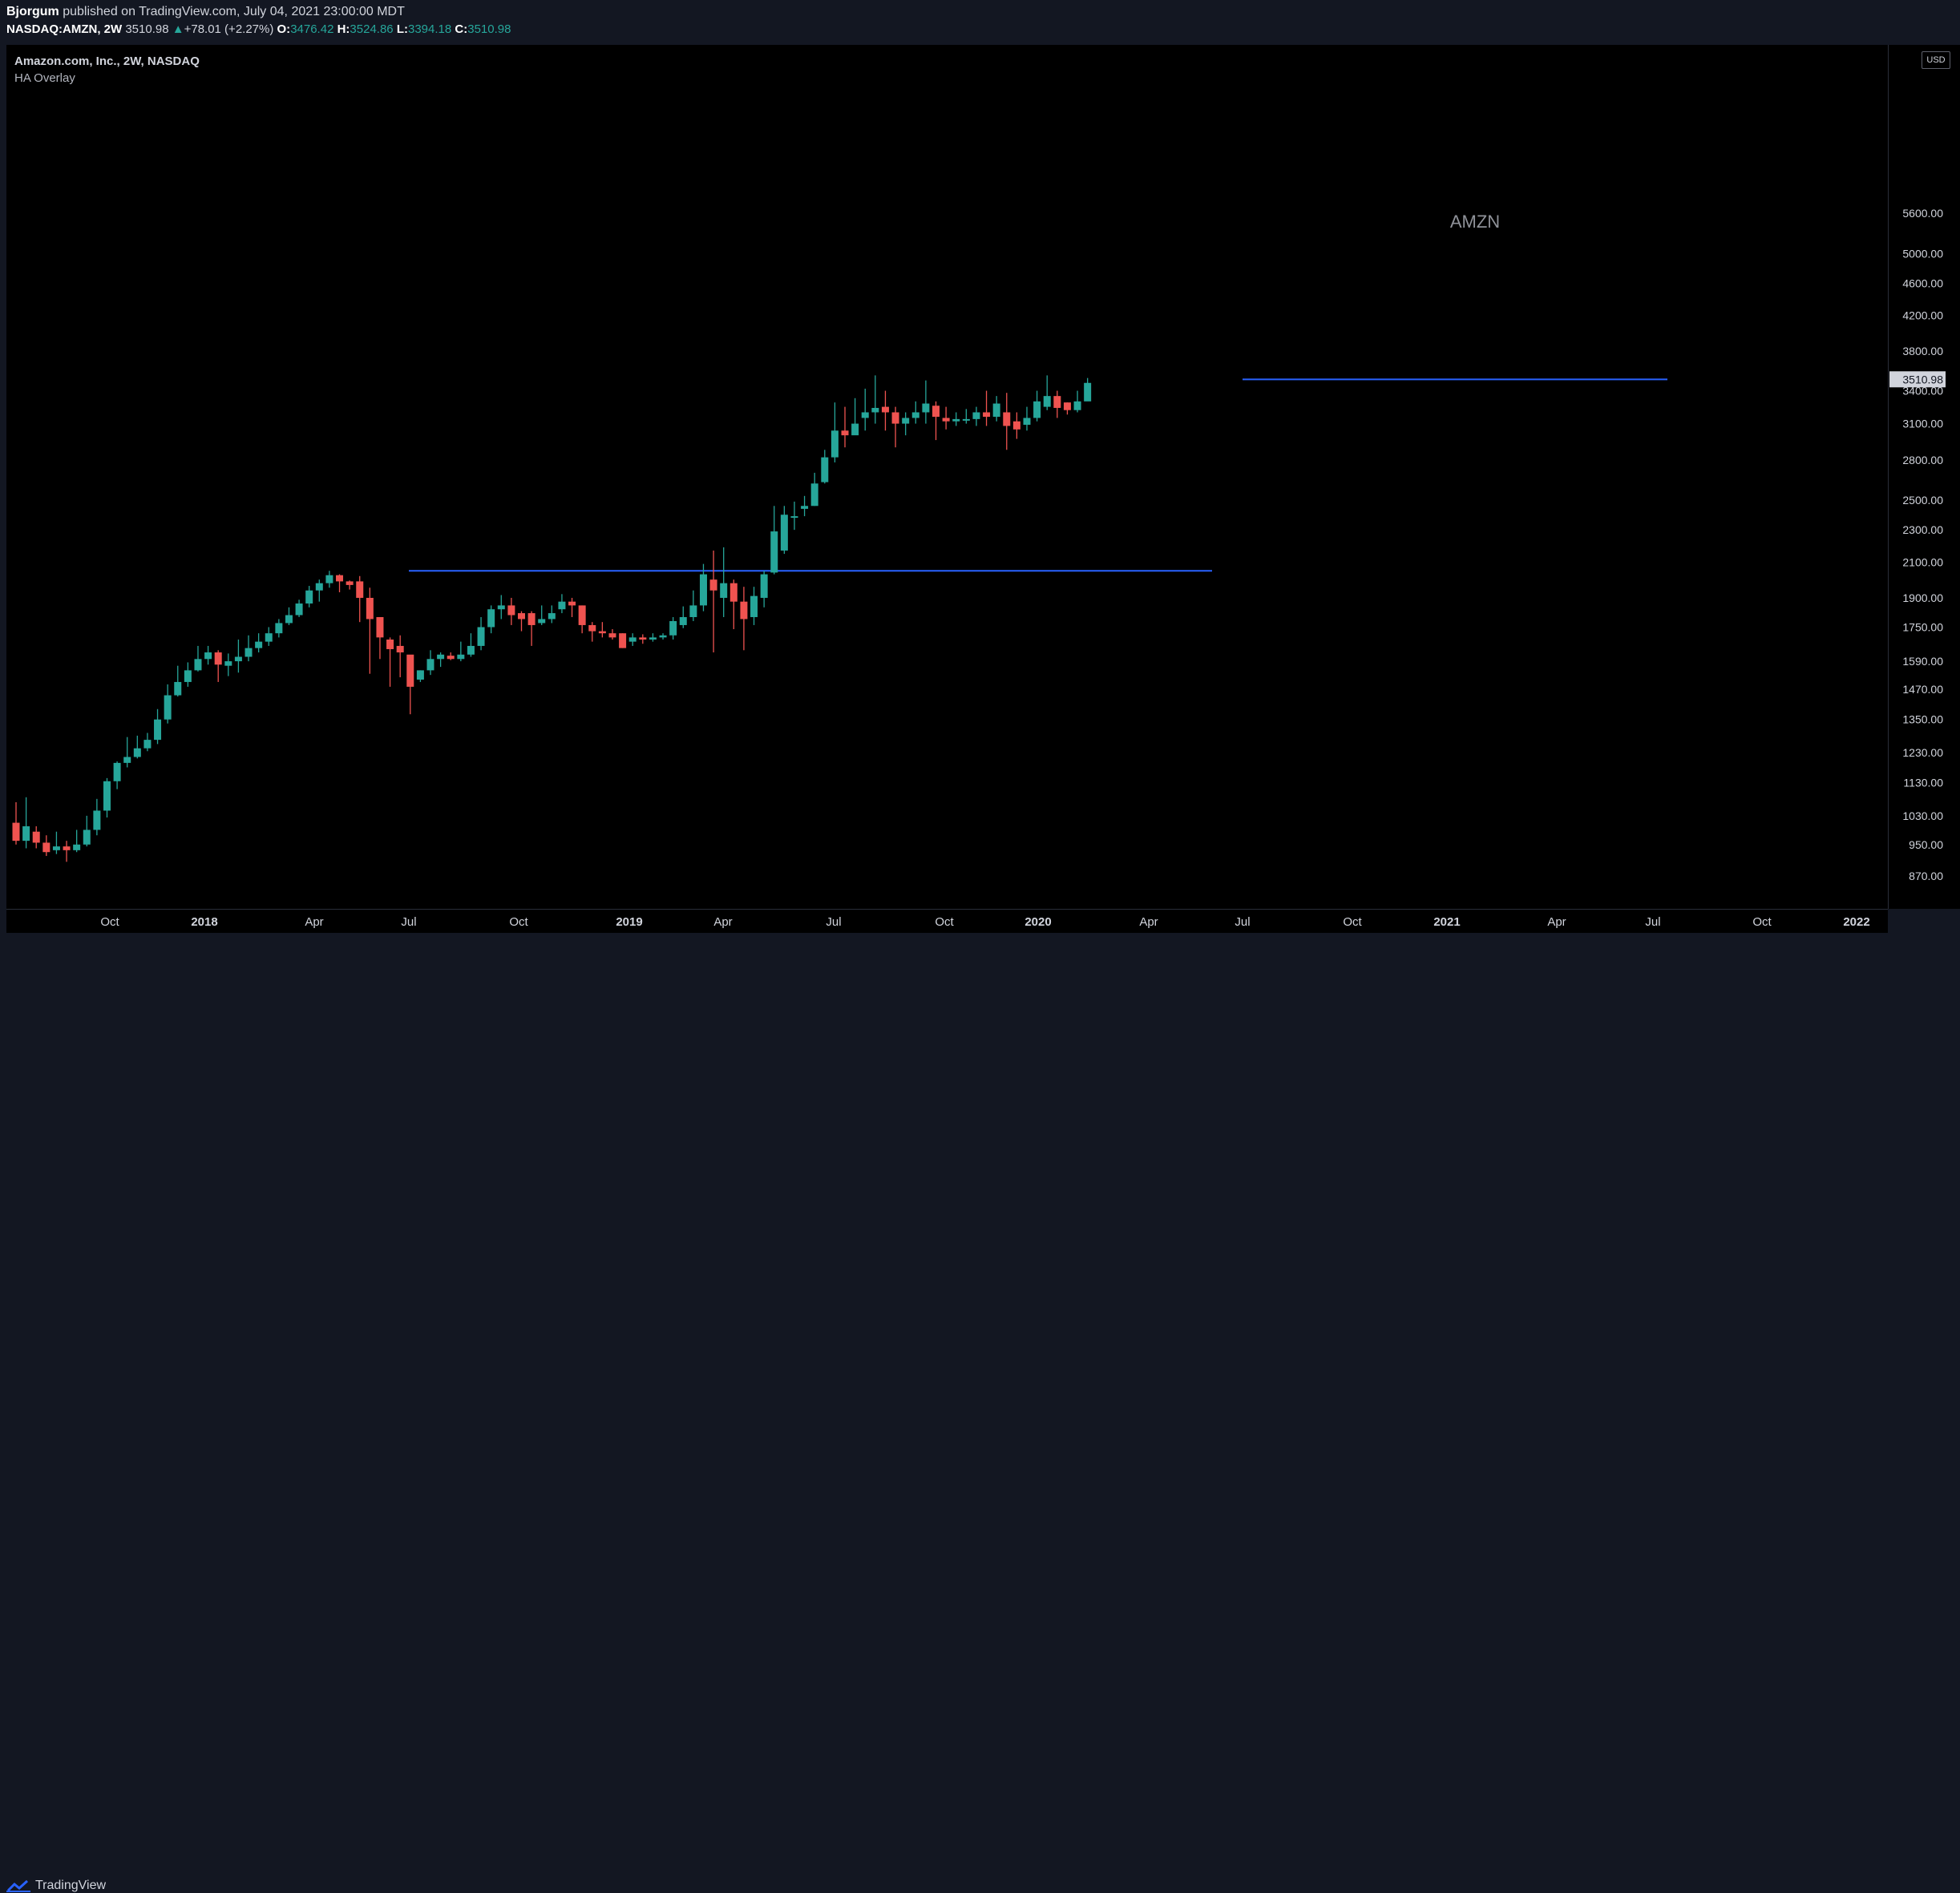  Describe the element at coordinates (284, 29) in the screenshot. I see `open-label: O:` at that location.